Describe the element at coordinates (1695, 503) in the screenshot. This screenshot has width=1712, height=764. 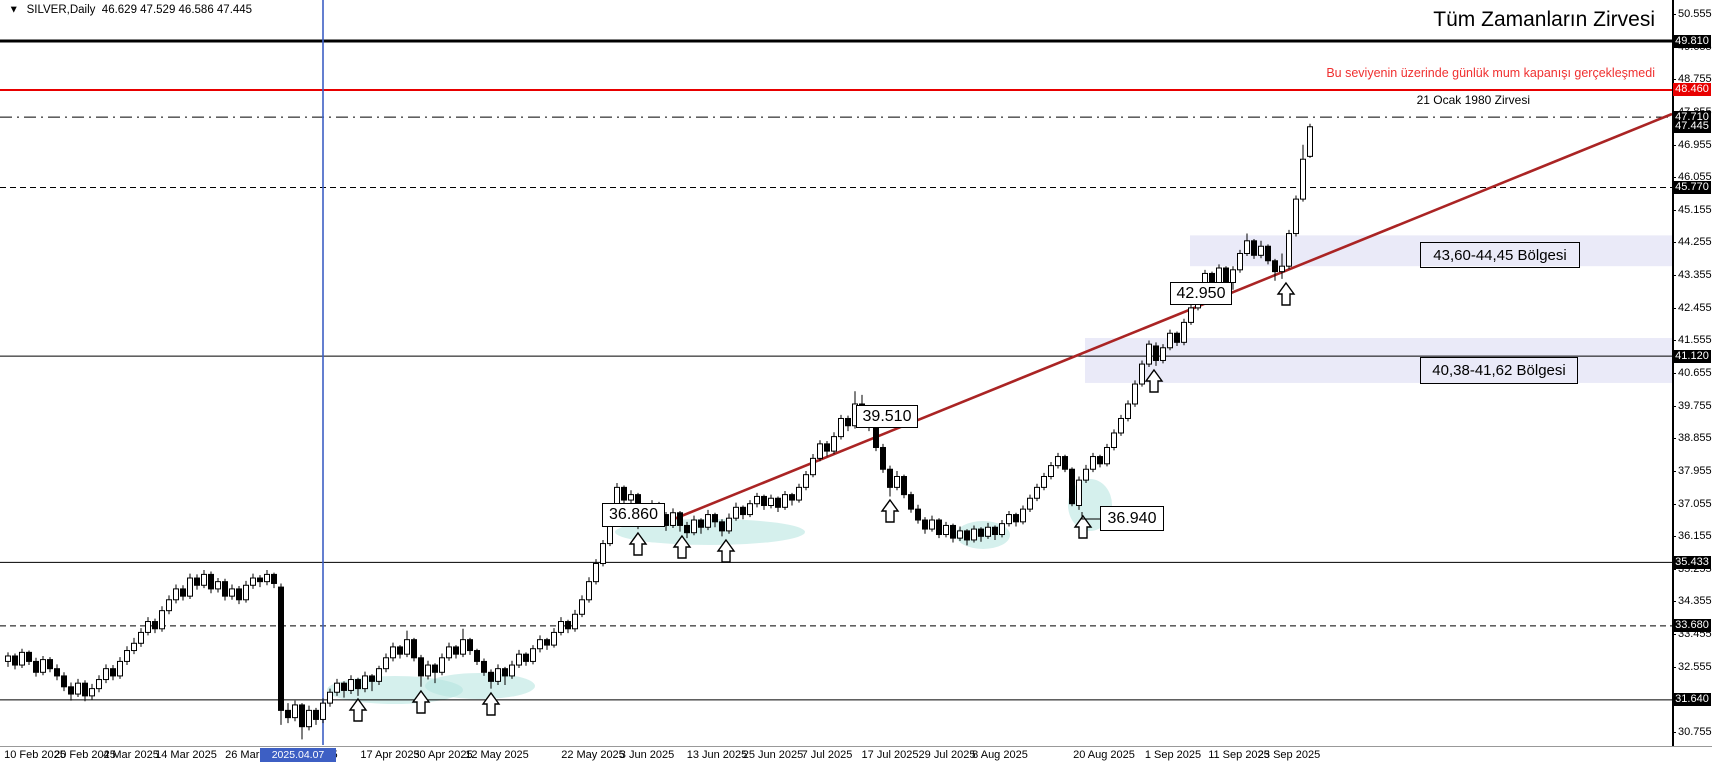
I see `price-tick-label: 37.055` at that location.